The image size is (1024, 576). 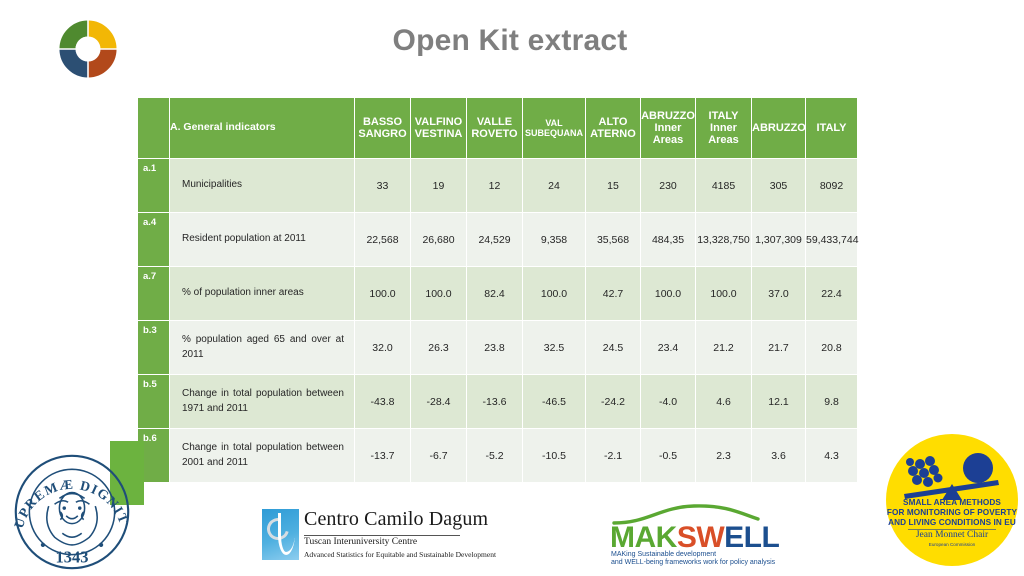 What do you see at coordinates (554, 239) in the screenshot?
I see `cell-value: 9,358` at bounding box center [554, 239].